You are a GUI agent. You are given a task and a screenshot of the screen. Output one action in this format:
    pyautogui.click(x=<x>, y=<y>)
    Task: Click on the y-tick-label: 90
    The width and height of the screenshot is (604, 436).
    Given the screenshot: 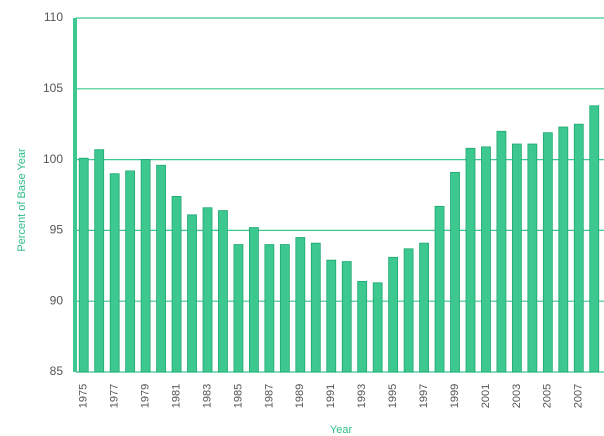 What is the action you would take?
    pyautogui.click(x=57, y=300)
    